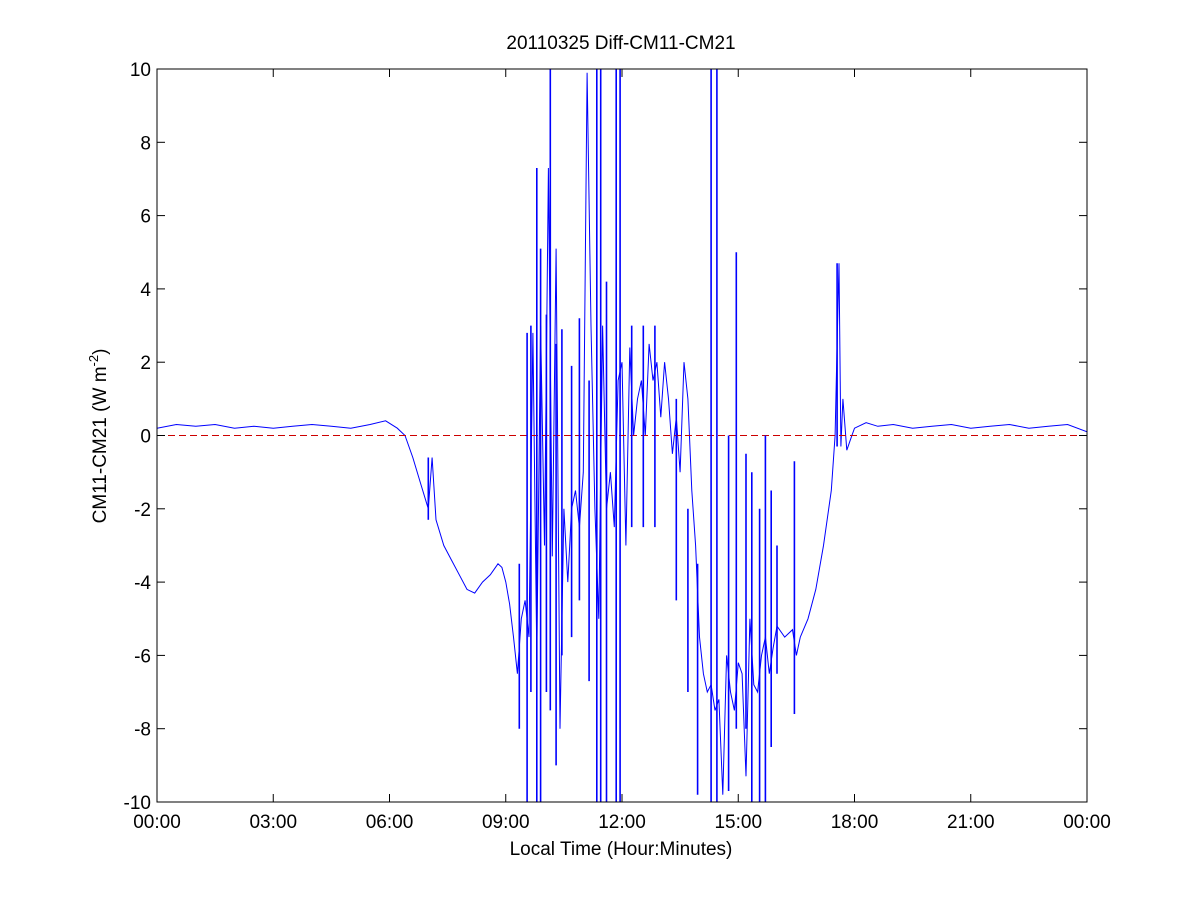 This screenshot has height=901, width=1201. Describe the element at coordinates (100, 444) in the screenshot. I see `y-axis-label-main: CM11-CM21 (W m` at that location.